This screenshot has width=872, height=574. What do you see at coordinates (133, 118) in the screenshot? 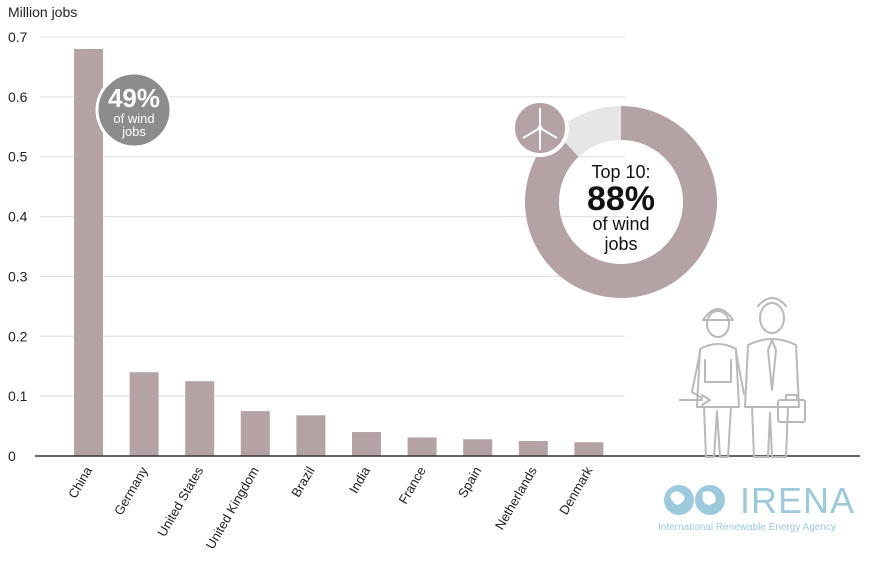
I see `china-share-label-line1: of wind` at bounding box center [133, 118].